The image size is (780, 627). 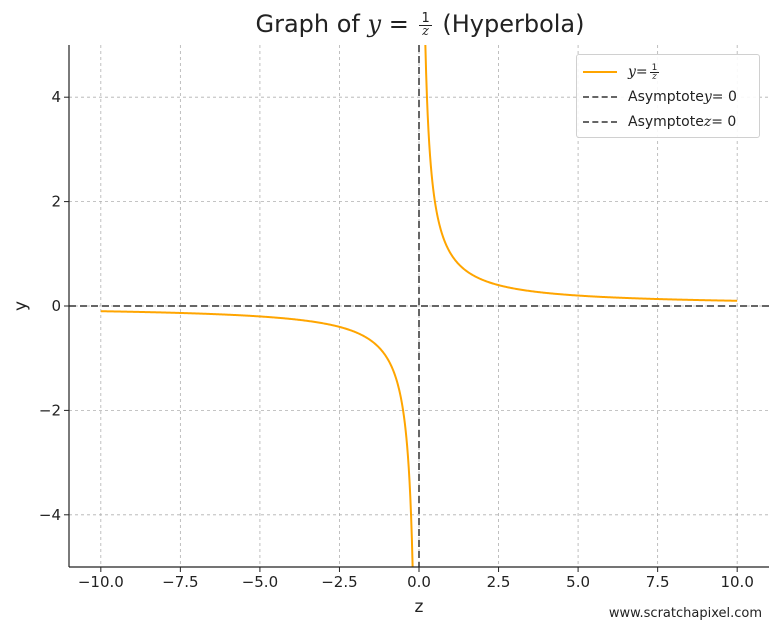 I want to click on title-eq: =, so click(x=399, y=24).